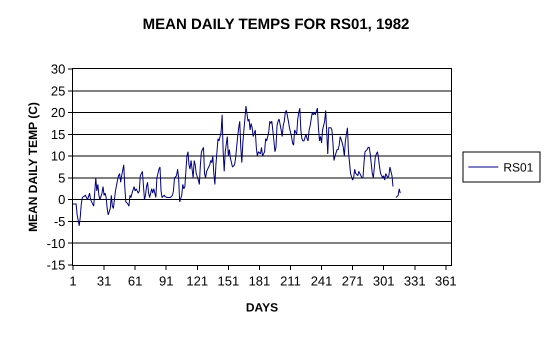  I want to click on x-tick-label: 241, so click(321, 281).